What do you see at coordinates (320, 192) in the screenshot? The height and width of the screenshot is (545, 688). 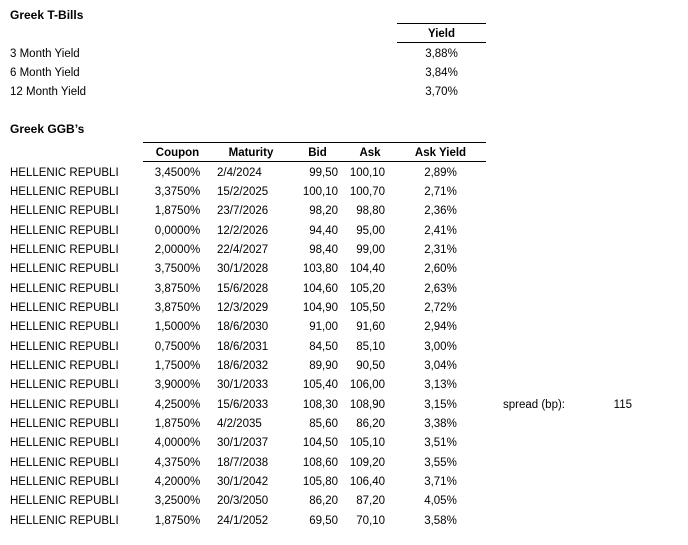 I see `ggb-cell-bid: 100,10` at bounding box center [320, 192].